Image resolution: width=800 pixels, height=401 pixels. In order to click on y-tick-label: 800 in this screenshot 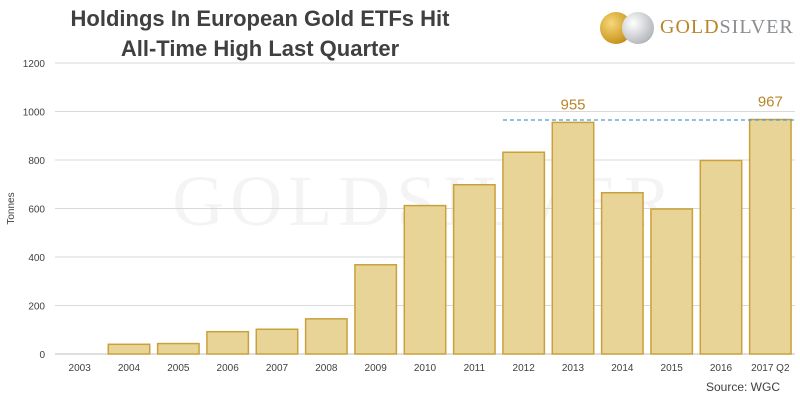, I will do `click(36, 161)`.